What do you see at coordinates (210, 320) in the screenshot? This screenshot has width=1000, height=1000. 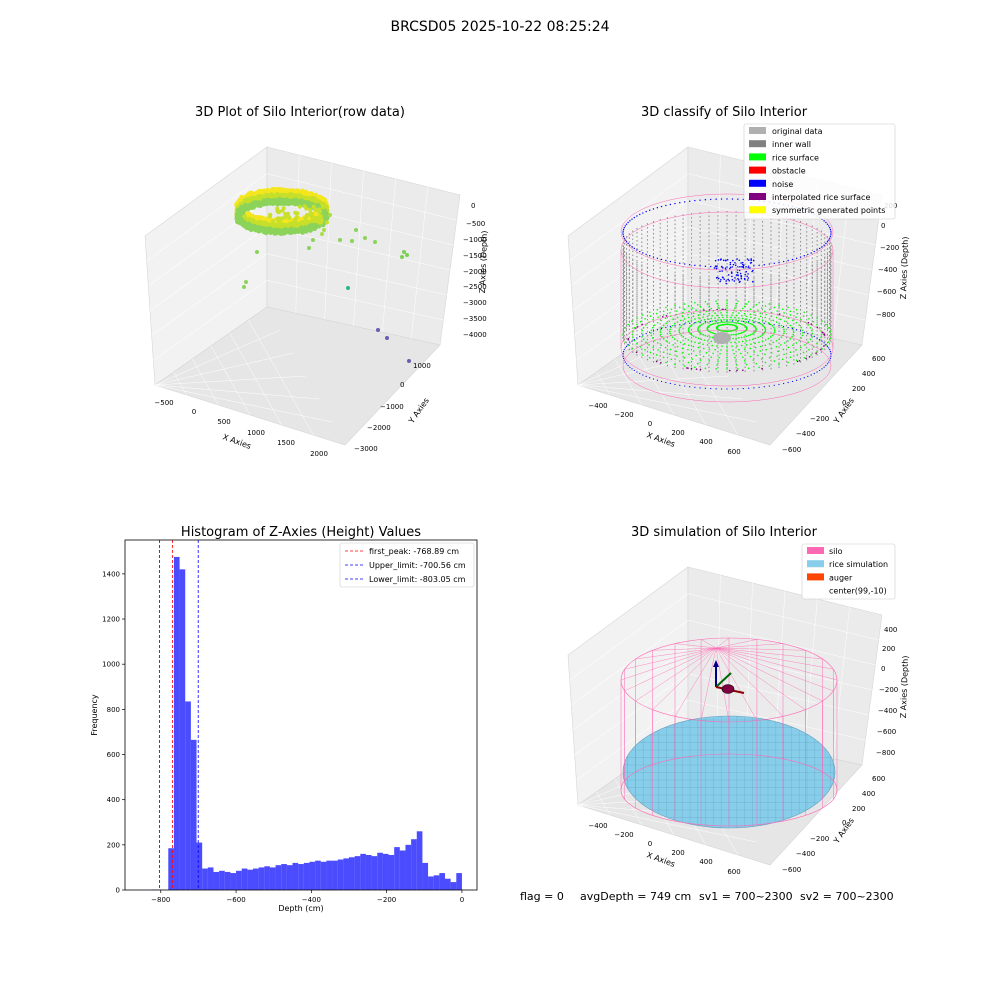 I see `grid-line` at bounding box center [210, 320].